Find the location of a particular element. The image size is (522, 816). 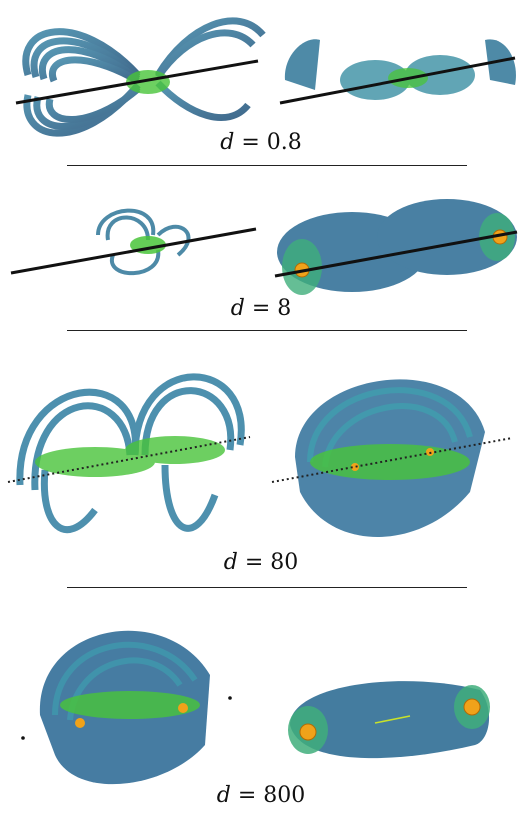

caption-row2: d = 8 is located at coordinates (261, 308).